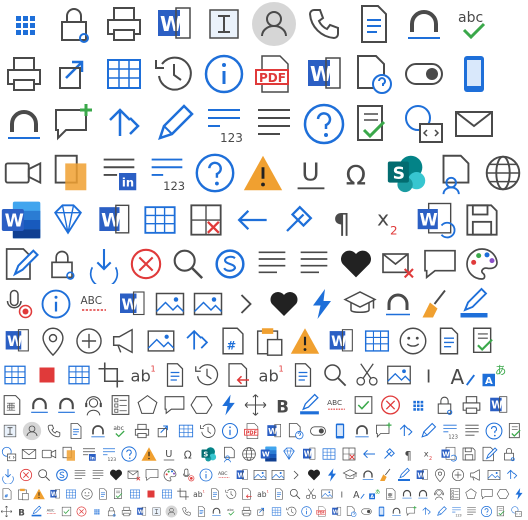 This screenshot has width=528, height=520. I want to click on lock-icon, so click(62, 264).